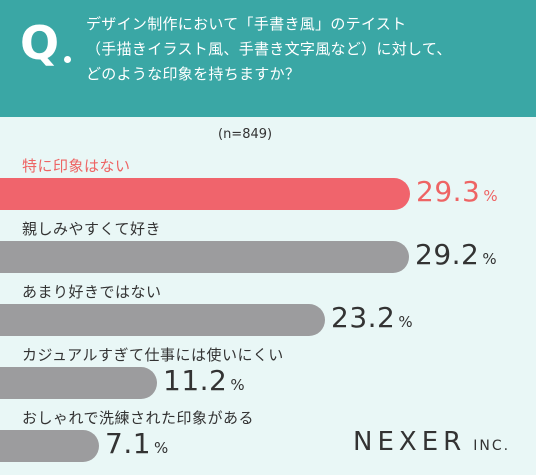  Describe the element at coordinates (410, 442) in the screenshot. I see `brand-logo-main: NEXER` at that location.